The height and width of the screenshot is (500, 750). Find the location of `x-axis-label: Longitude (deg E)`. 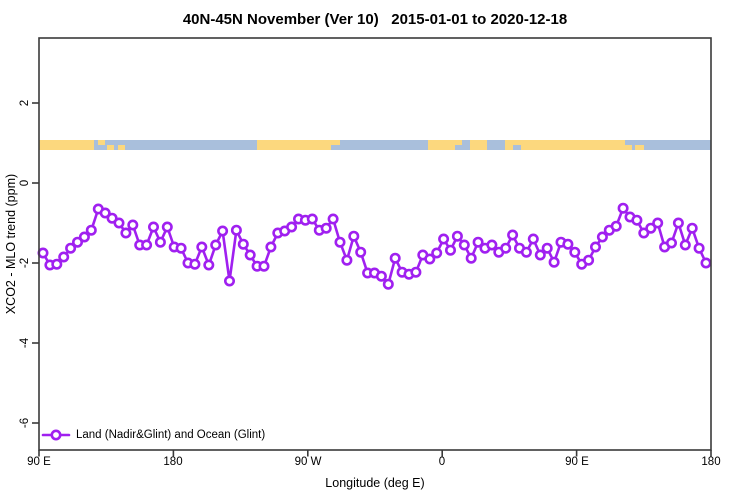

x-axis-label: Longitude (deg E) is located at coordinates (375, 483).